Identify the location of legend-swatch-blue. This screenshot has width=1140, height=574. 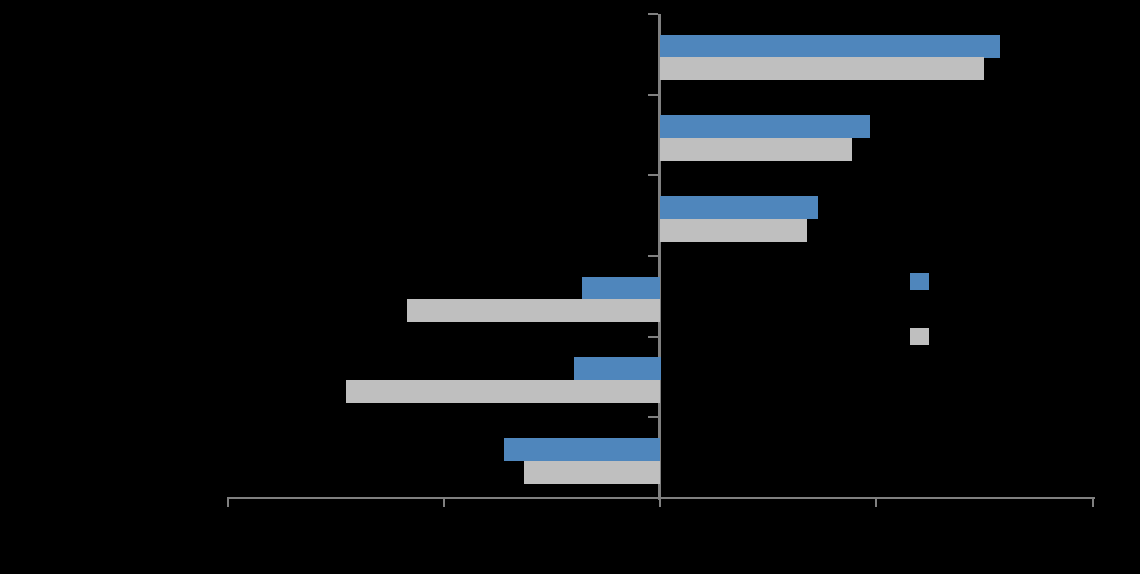
(919, 281).